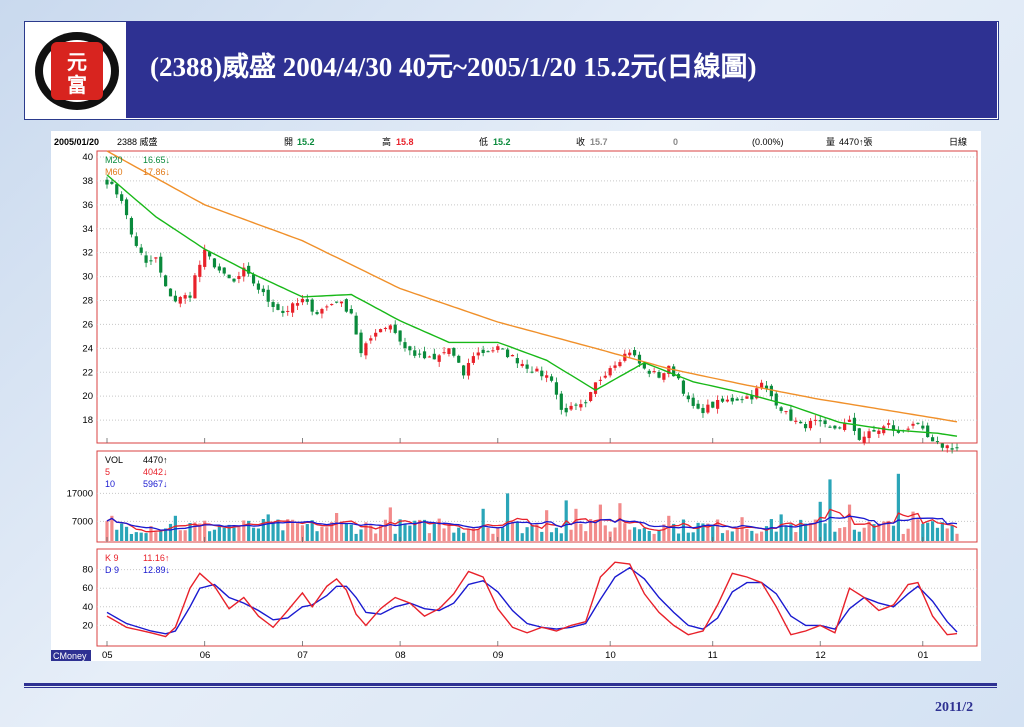 The width and height of the screenshot is (1024, 727). What do you see at coordinates (112, 558) in the screenshot?
I see `legend-k-label: K 9` at bounding box center [112, 558].